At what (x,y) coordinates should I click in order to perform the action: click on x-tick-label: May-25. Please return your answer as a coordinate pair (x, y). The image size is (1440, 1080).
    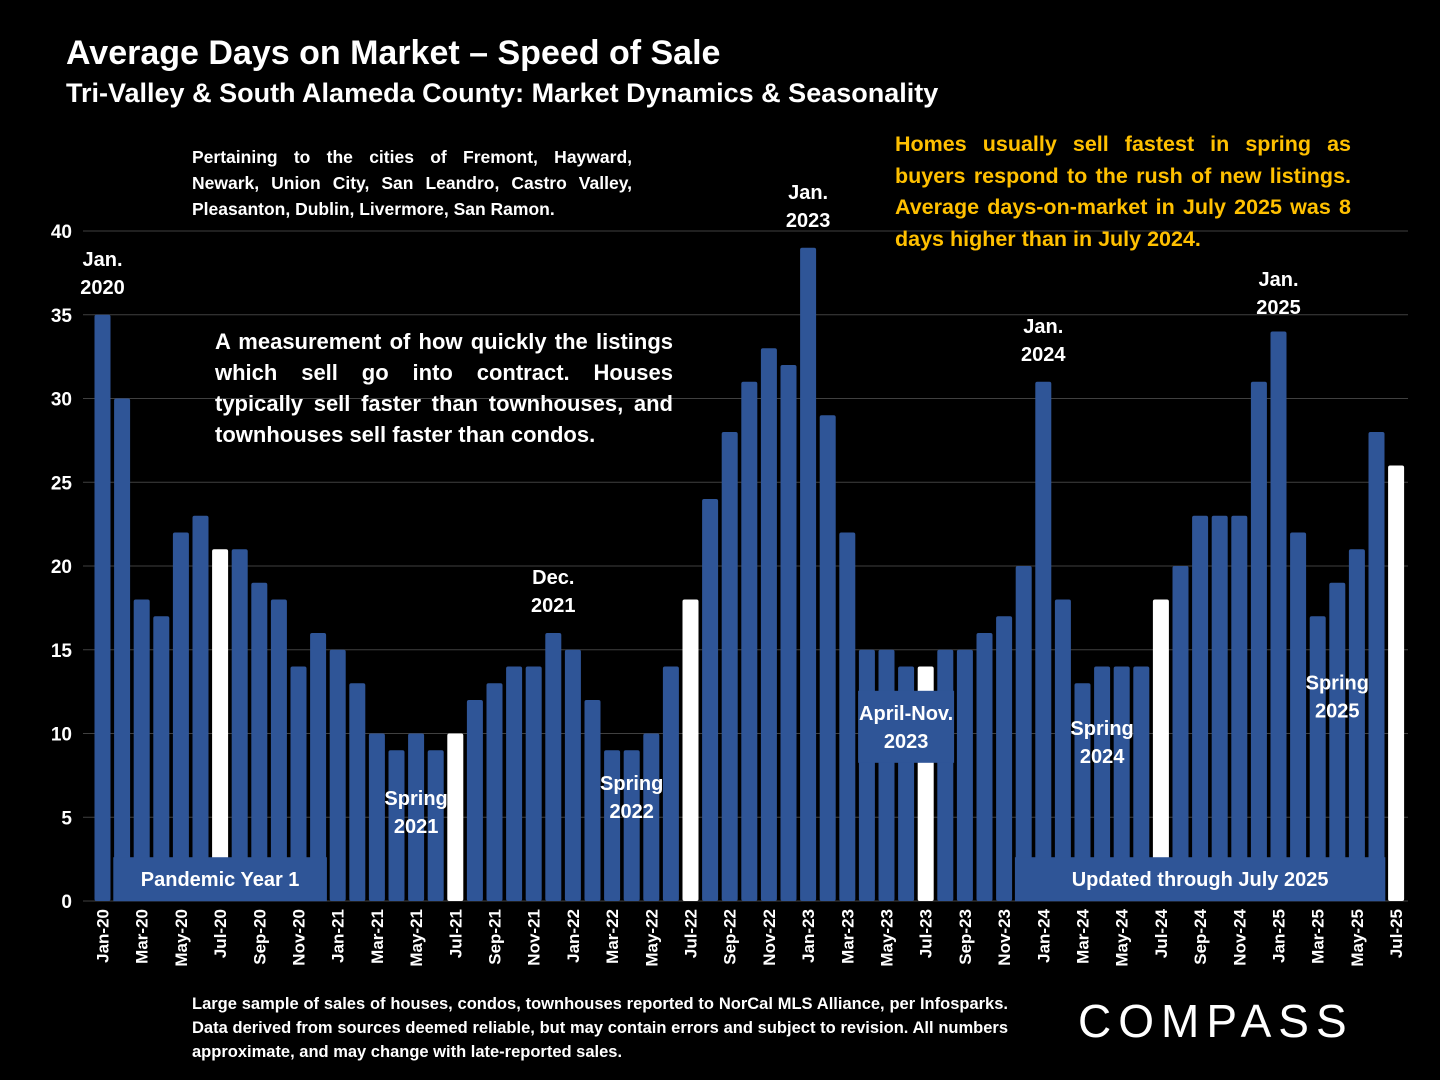
    Looking at the image, I should click on (1357, 938).